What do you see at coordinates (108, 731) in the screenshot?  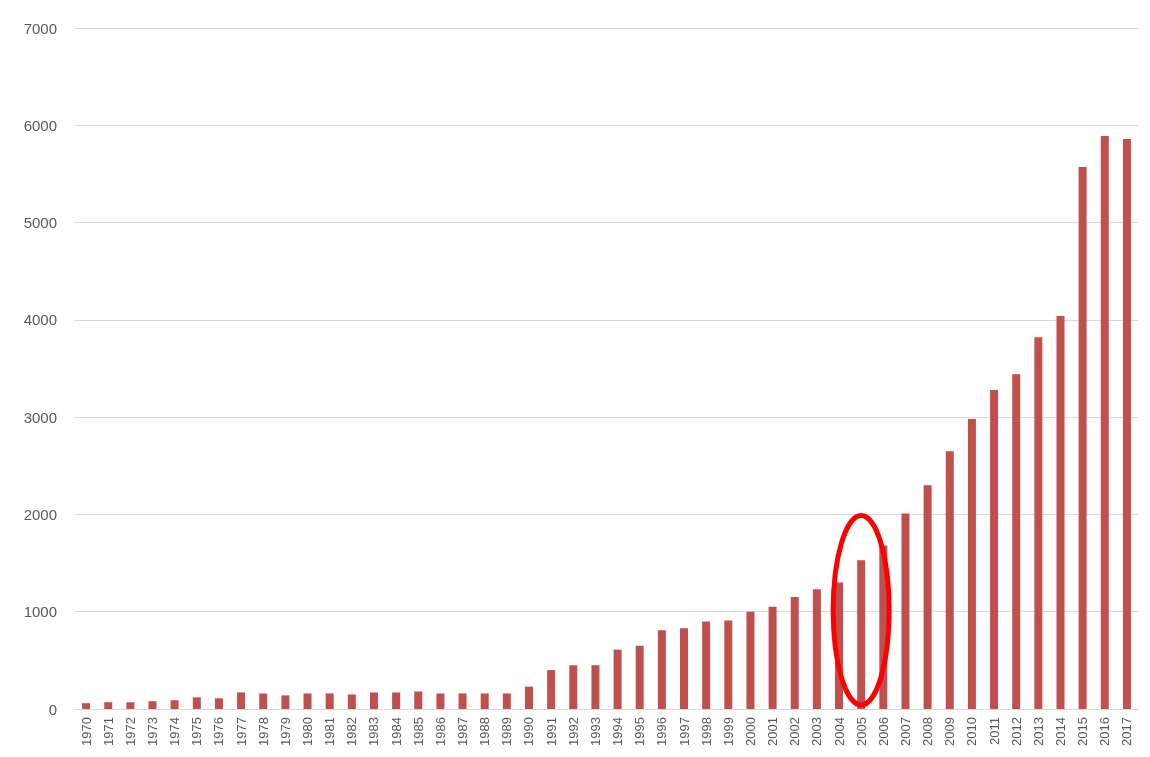 I see `x-tick-label: 1971` at bounding box center [108, 731].